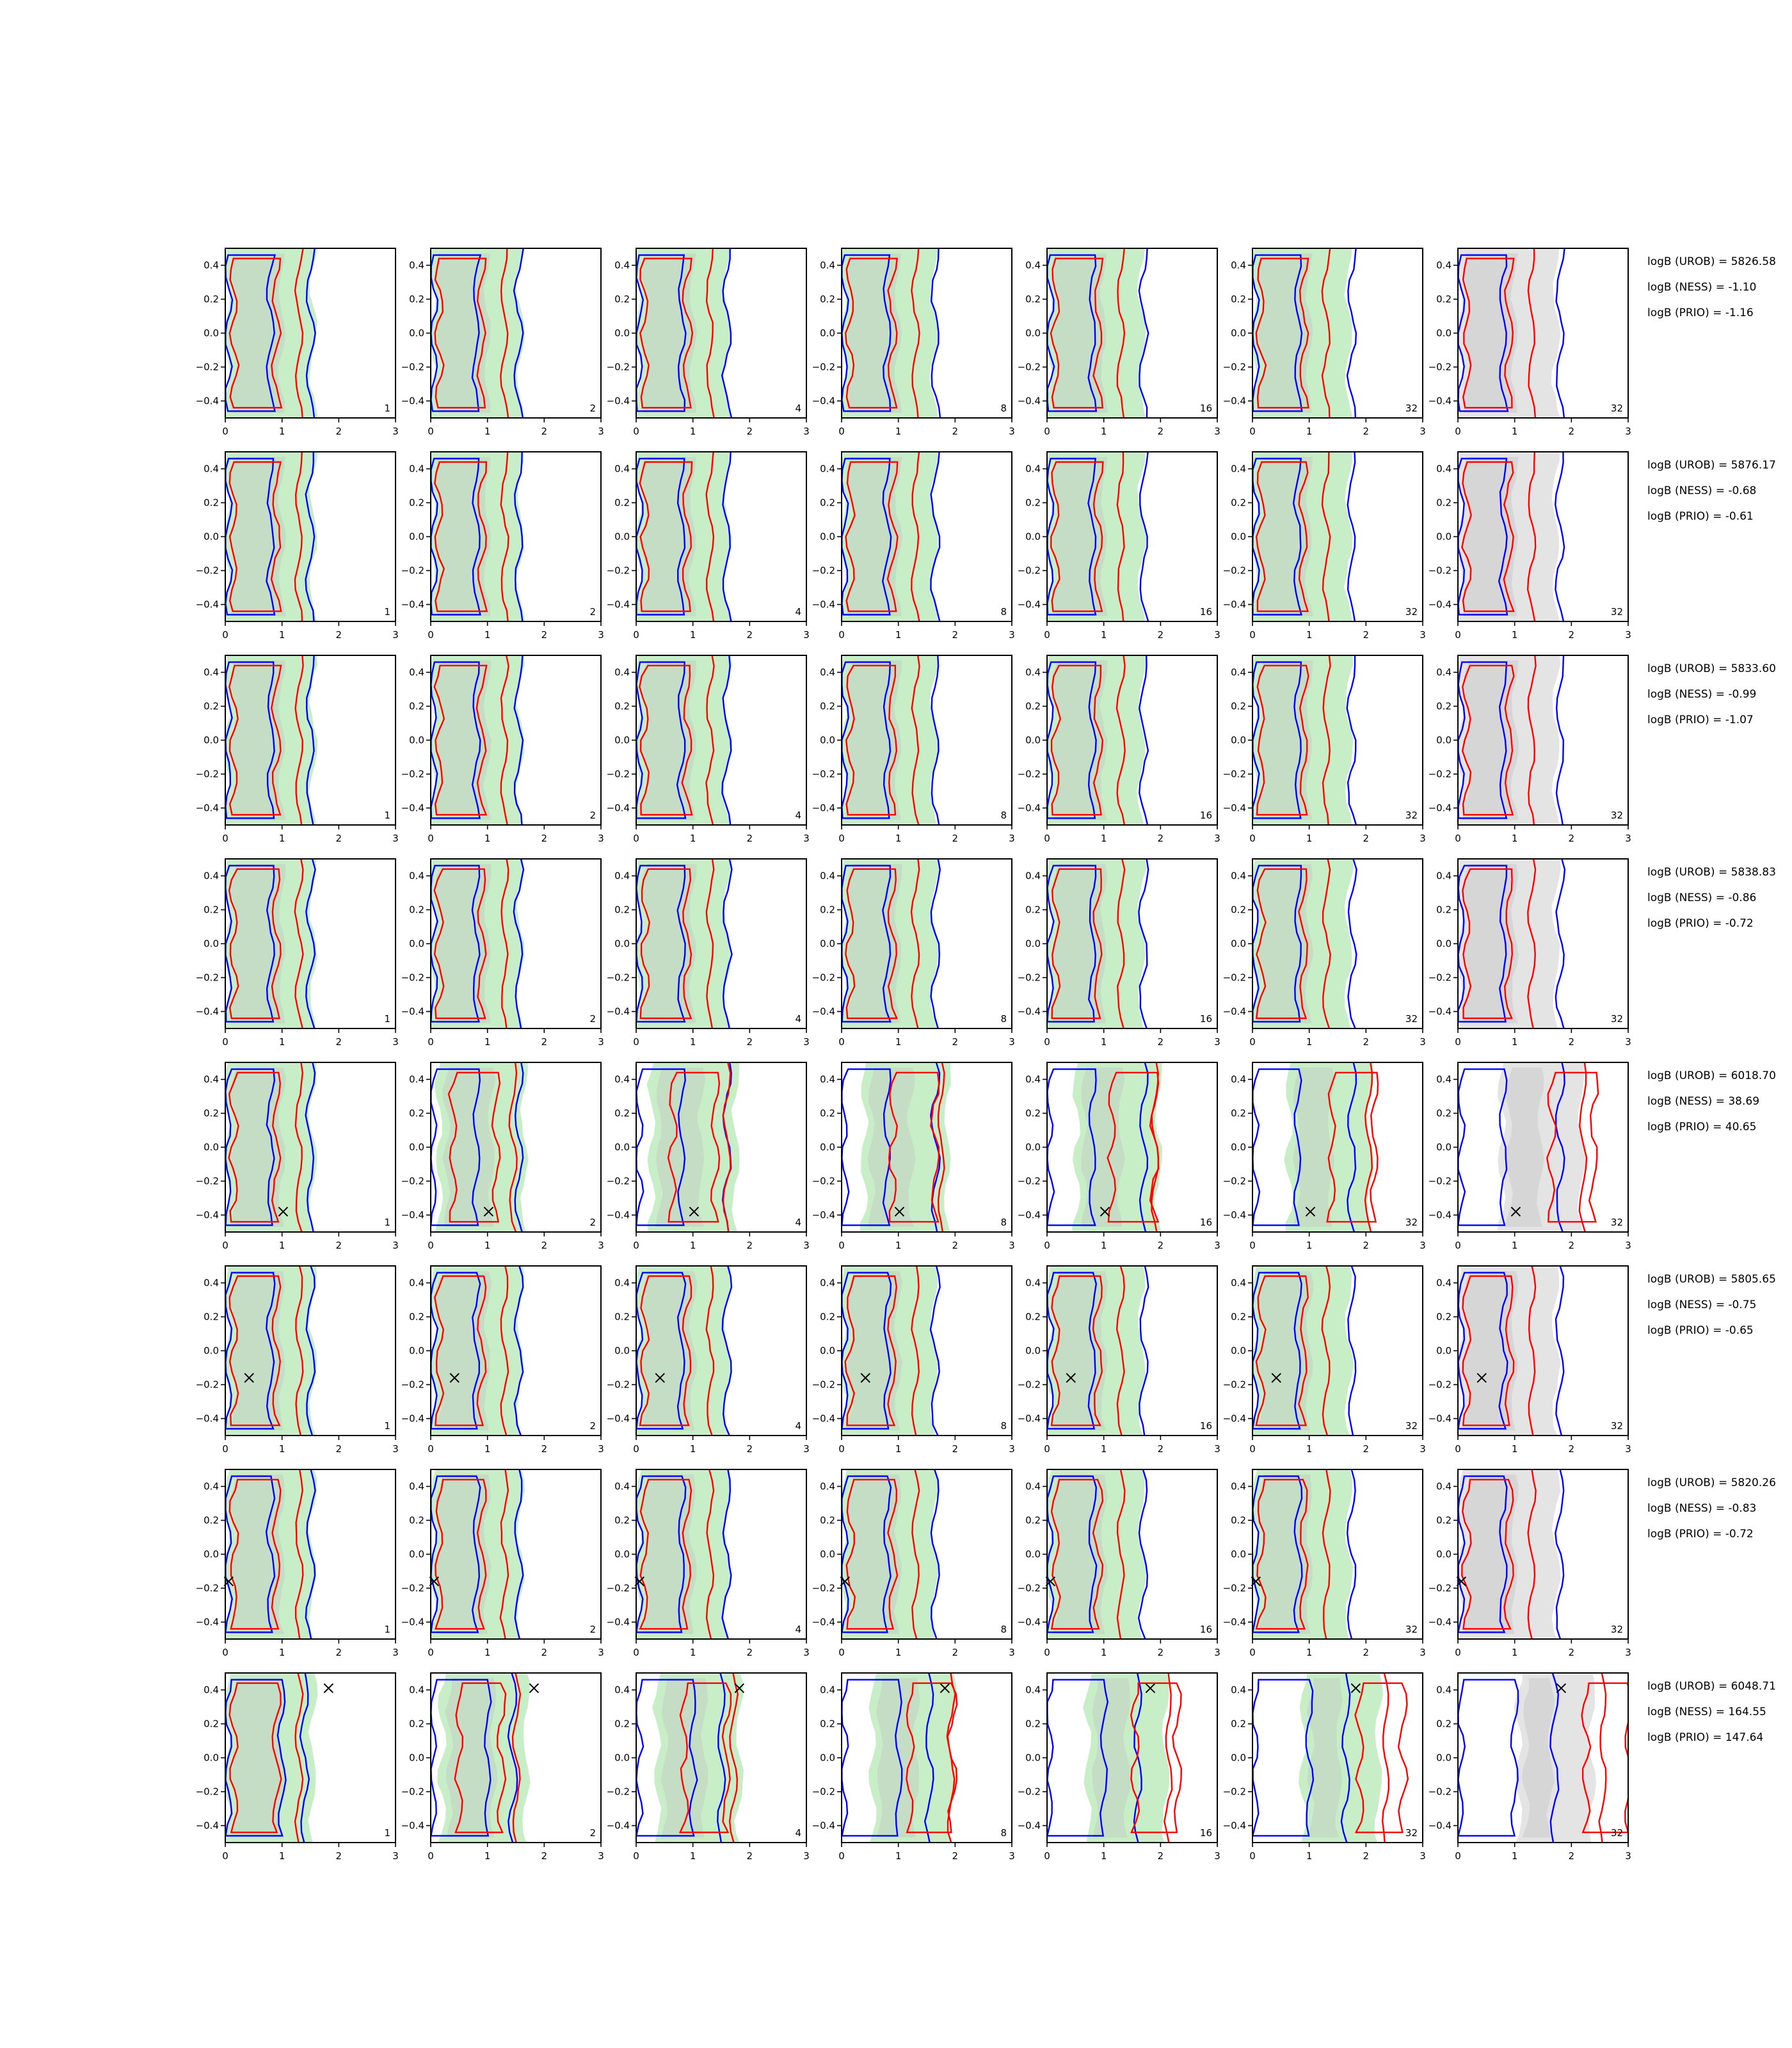 Image resolution: width=1792 pixels, height=2048 pixels. Describe the element at coordinates (1206, 1833) in the screenshot. I see `panel-label: 16` at that location.